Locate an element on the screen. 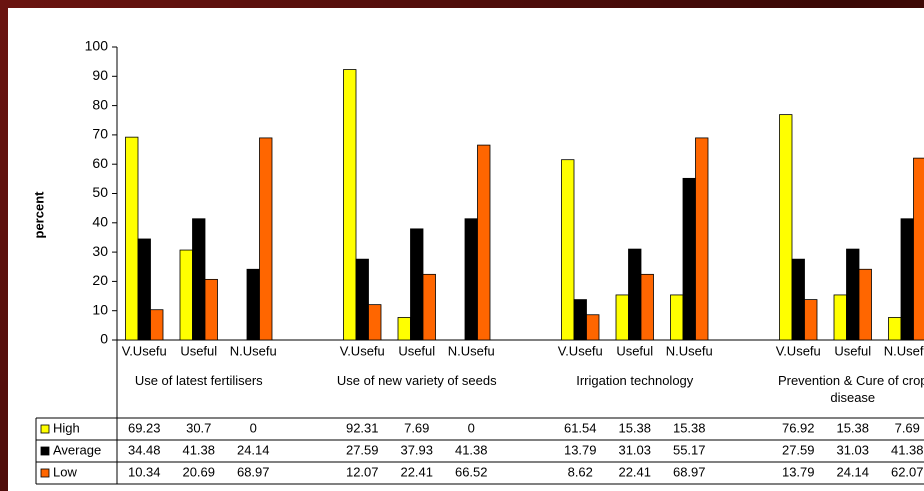  group-label: Use of new variety of seeds is located at coordinates (416, 380).